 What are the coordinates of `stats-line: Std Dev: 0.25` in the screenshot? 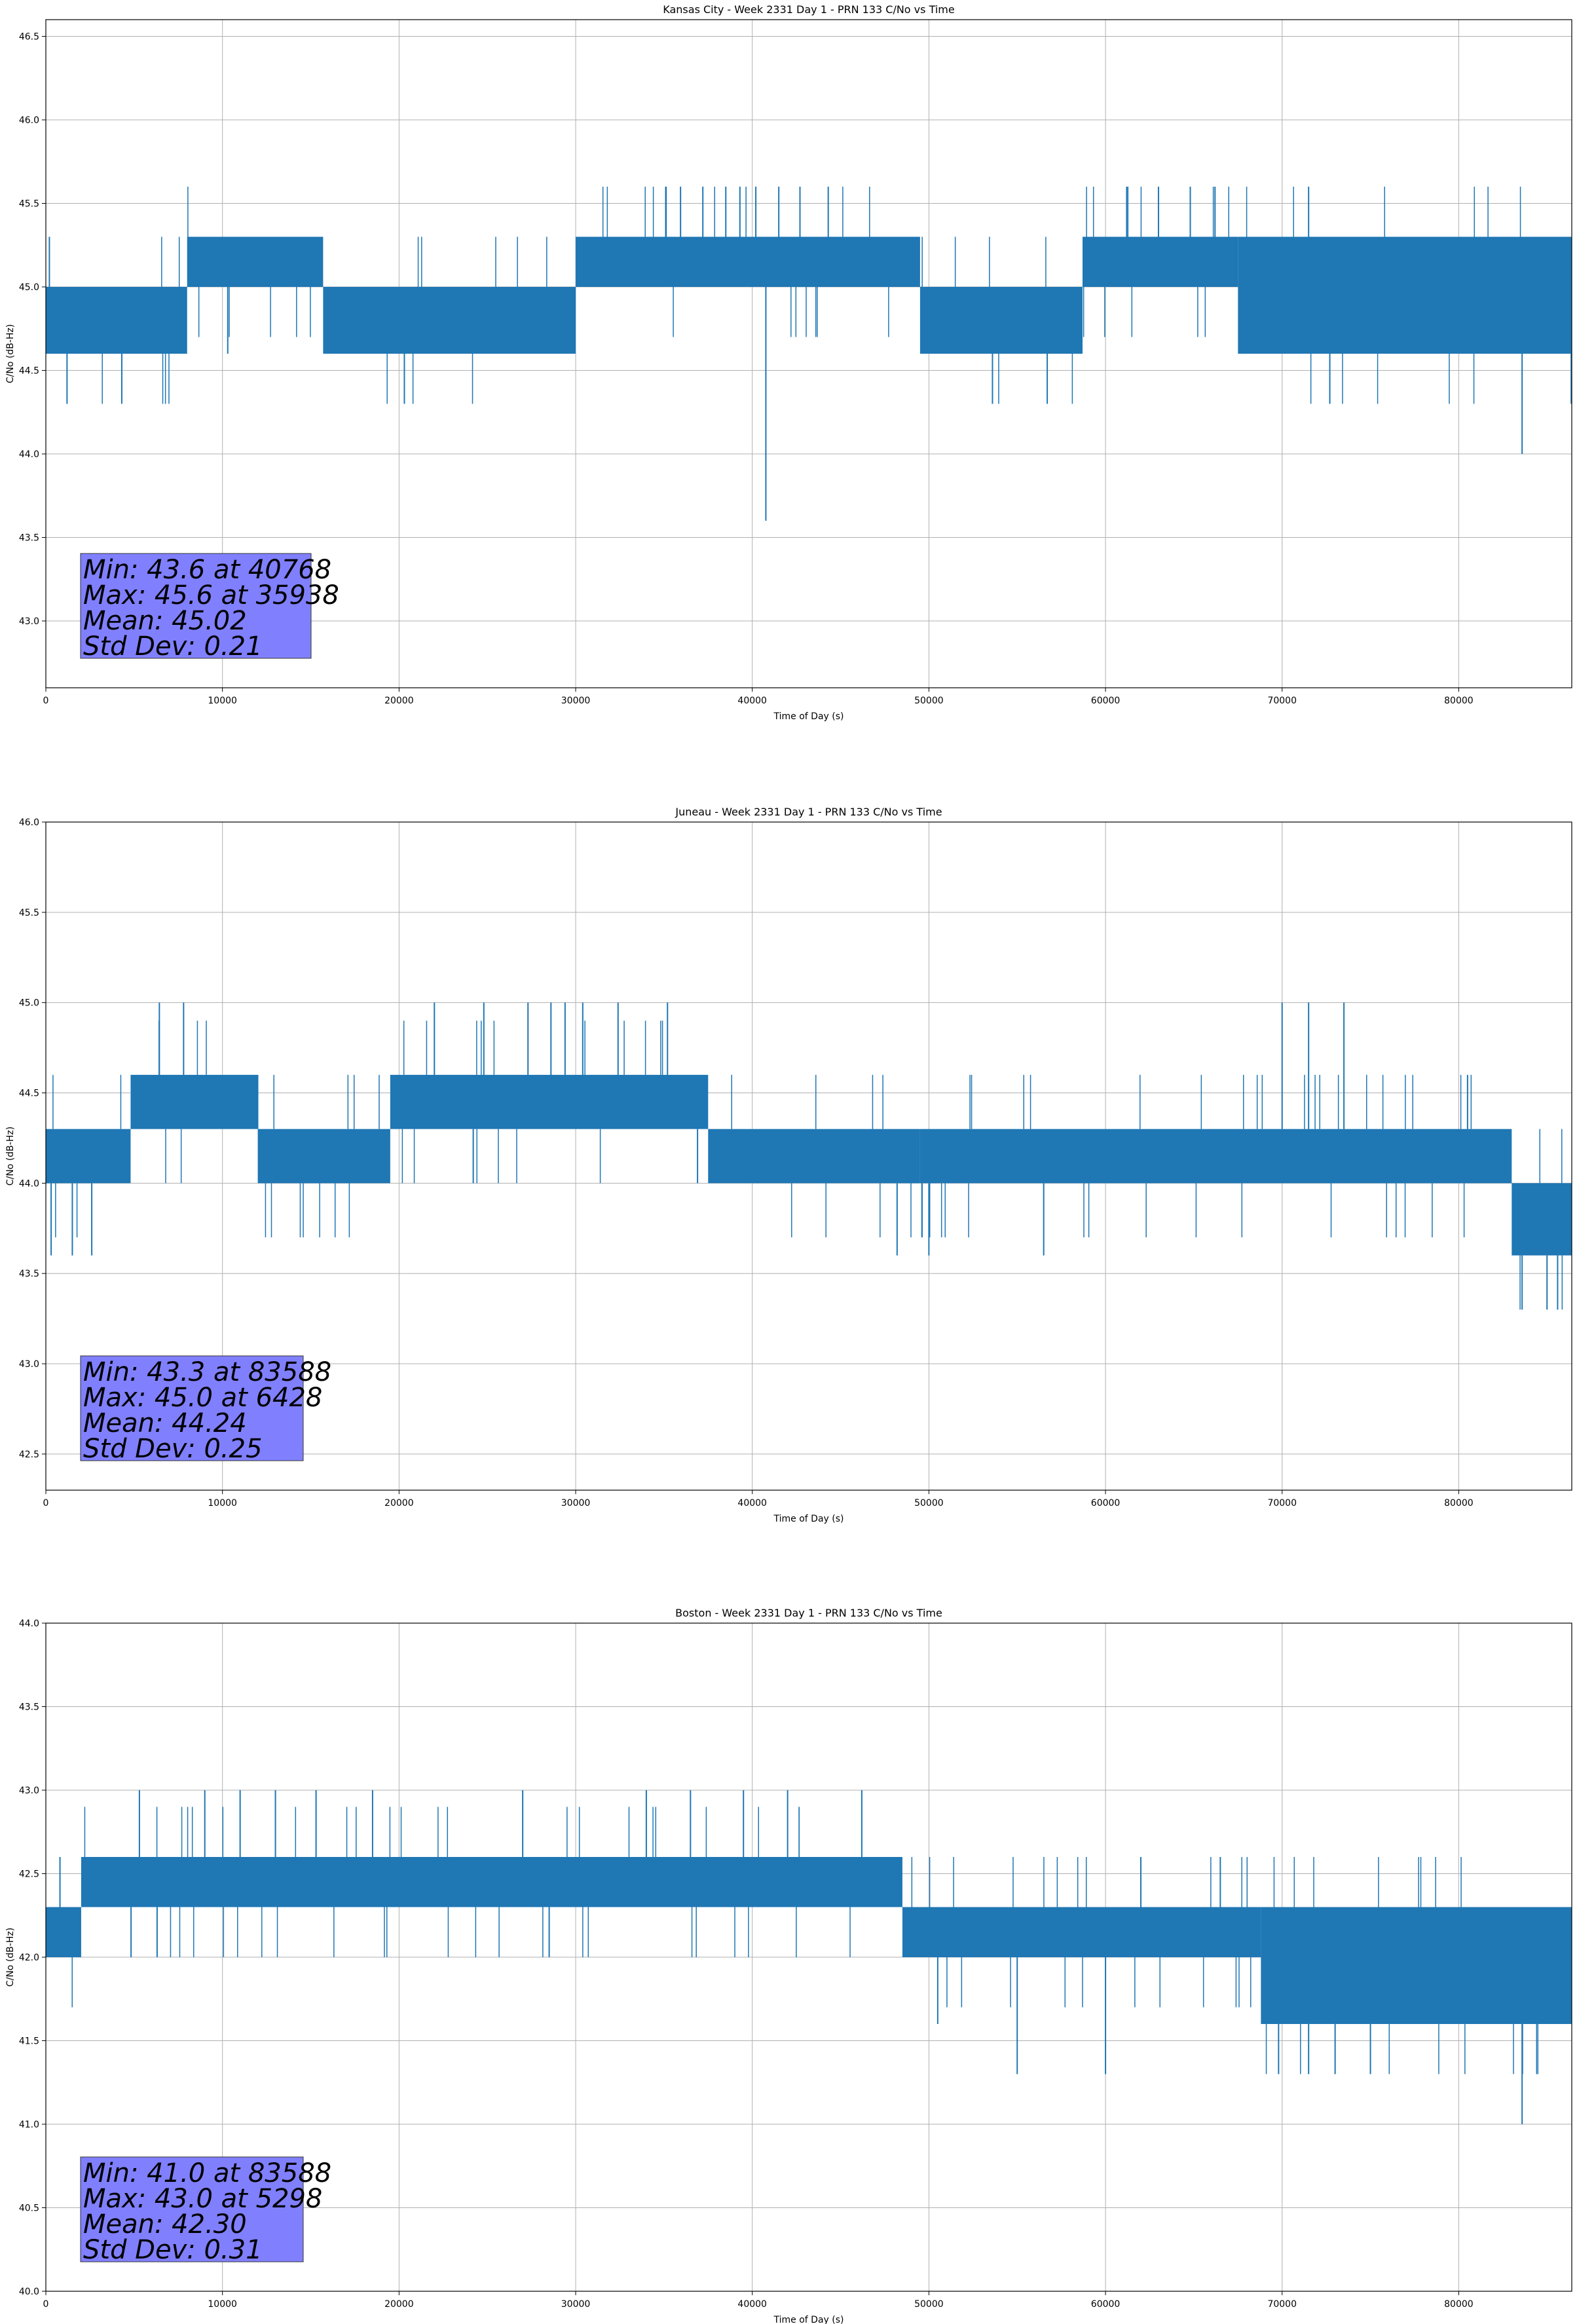 It's located at (173, 1449).